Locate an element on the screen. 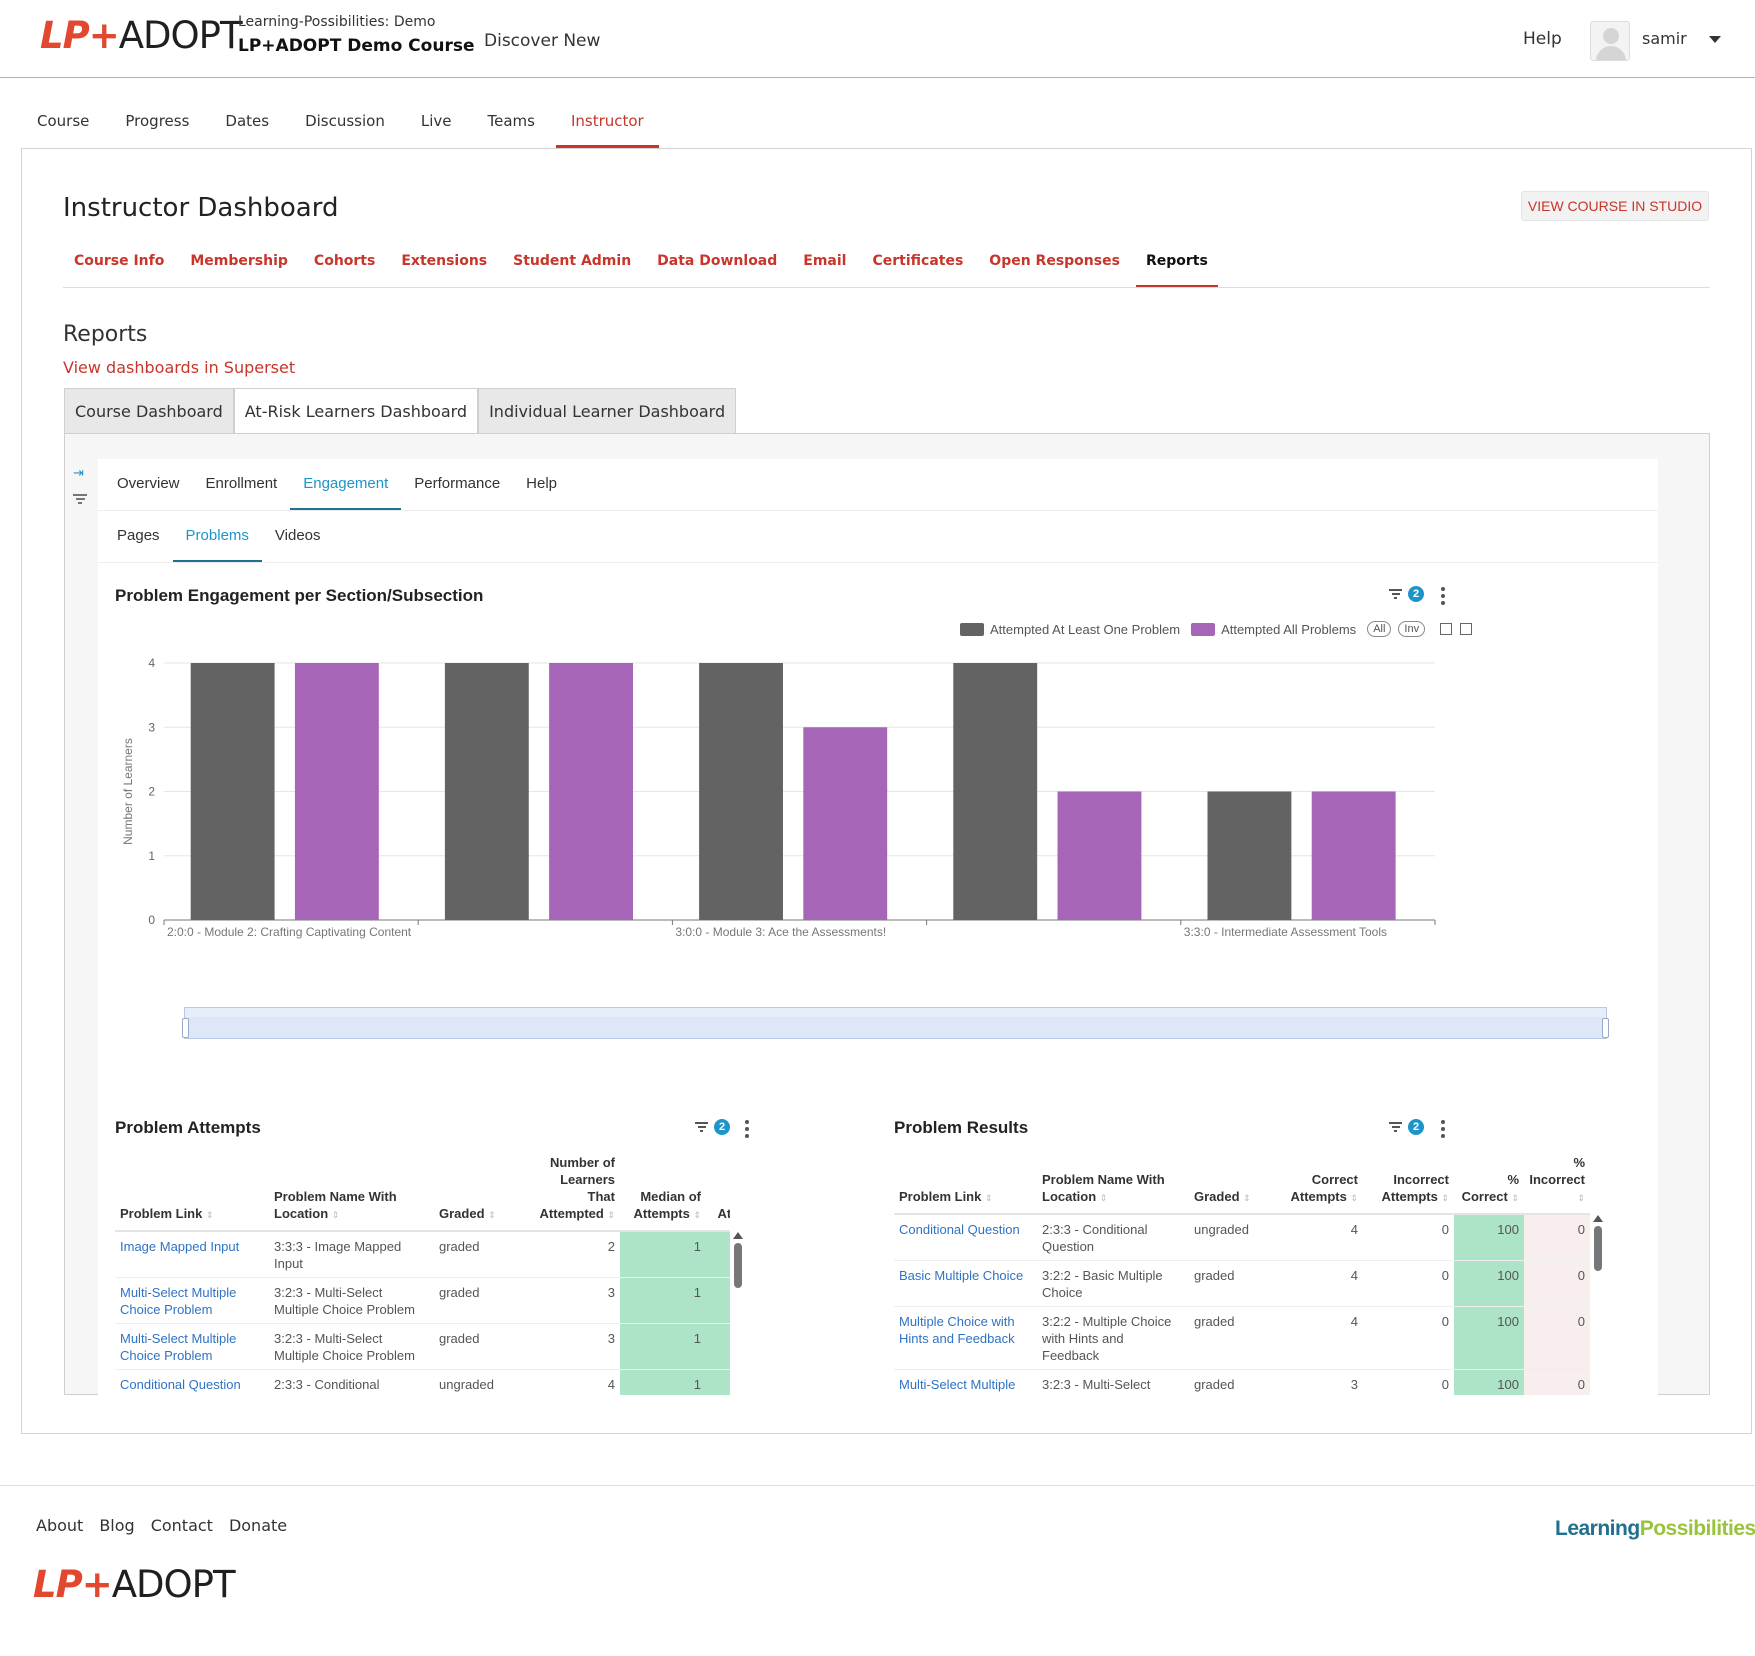 This screenshot has width=1755, height=1656. column-header: Correct Attempts ⇕ is located at coordinates (1318, 1184).